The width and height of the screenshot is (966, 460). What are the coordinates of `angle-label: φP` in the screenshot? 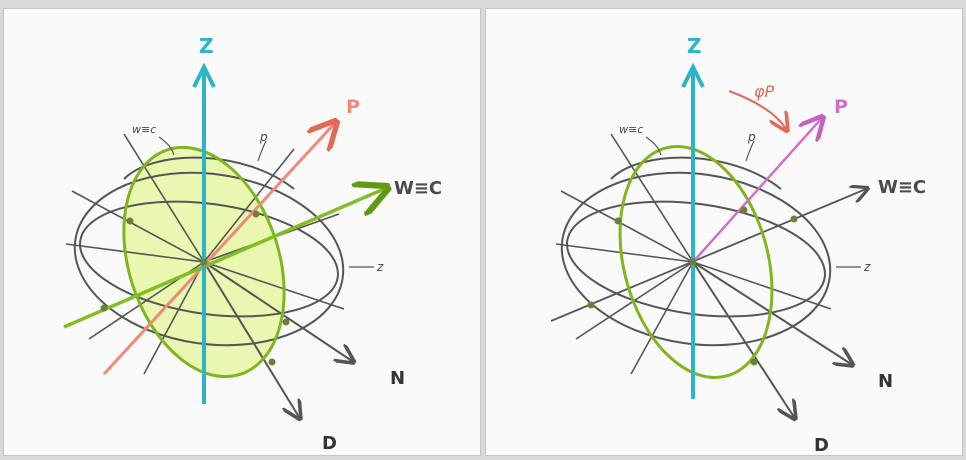 It's located at (764, 91).